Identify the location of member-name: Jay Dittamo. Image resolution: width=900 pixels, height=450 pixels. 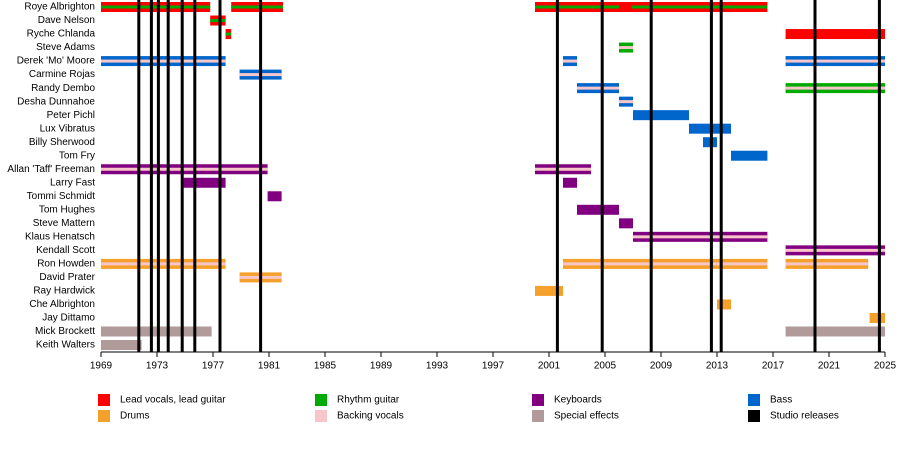
(68, 318).